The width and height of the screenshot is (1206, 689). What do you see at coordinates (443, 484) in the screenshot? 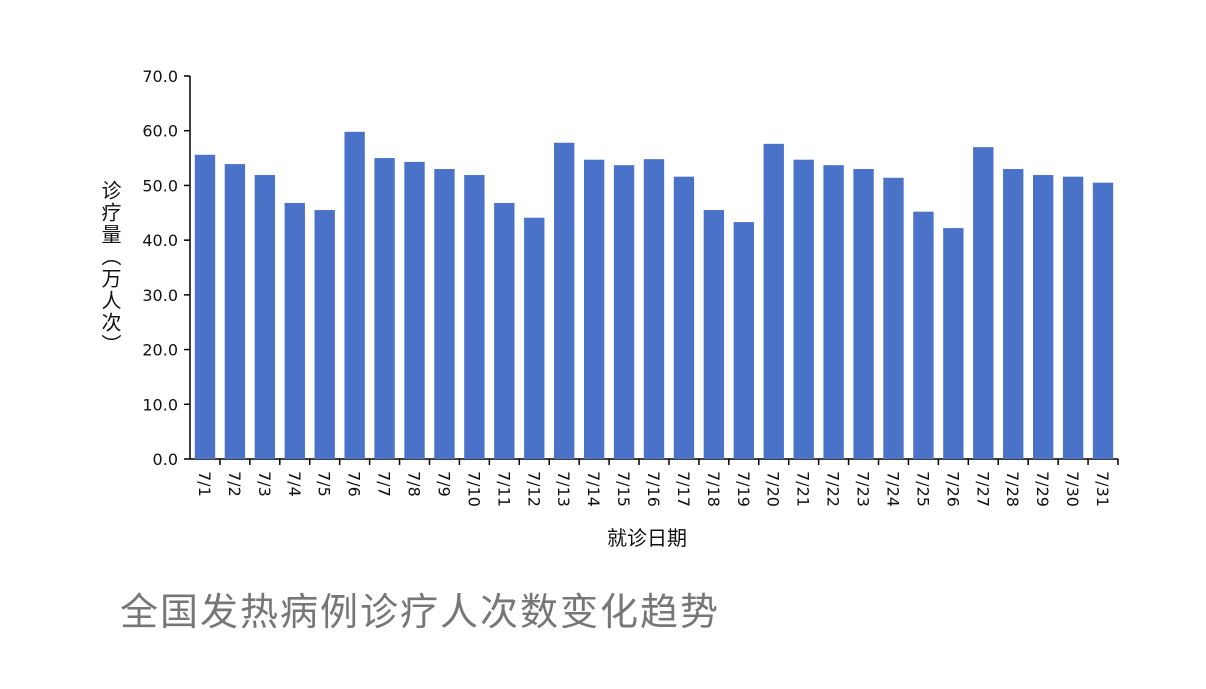
I see `x-tick-label: 7/9` at bounding box center [443, 484].